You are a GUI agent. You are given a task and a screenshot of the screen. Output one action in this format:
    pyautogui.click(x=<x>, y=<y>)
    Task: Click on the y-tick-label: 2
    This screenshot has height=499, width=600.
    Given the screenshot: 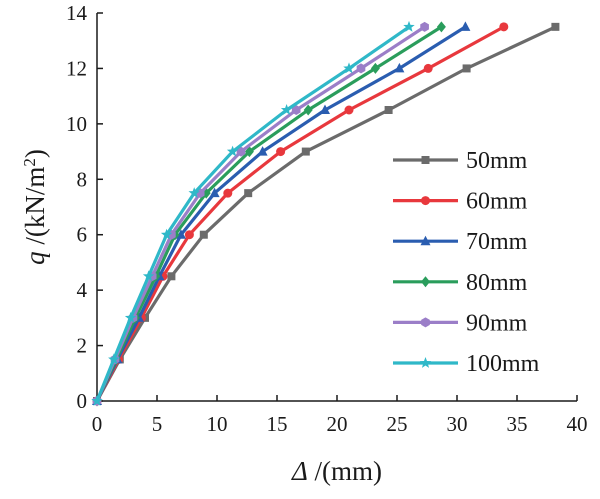 What is the action you would take?
    pyautogui.click(x=82, y=346)
    